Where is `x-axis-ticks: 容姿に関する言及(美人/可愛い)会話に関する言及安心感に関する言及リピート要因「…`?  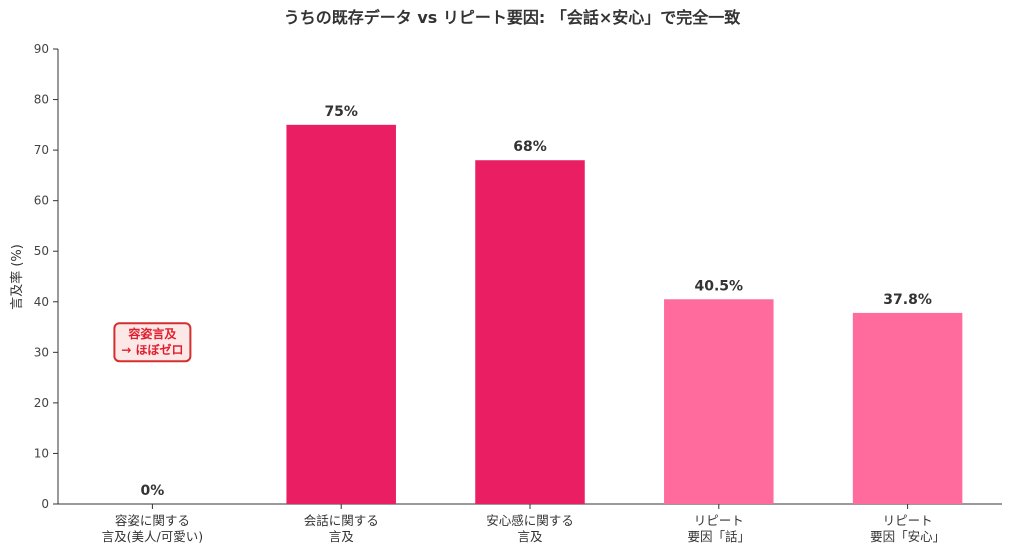
x-axis-ticks: 容姿に関する言及(美人/可愛い)会話に関する言及安心感に関する言及リピート要因「… is located at coordinates (523, 524).